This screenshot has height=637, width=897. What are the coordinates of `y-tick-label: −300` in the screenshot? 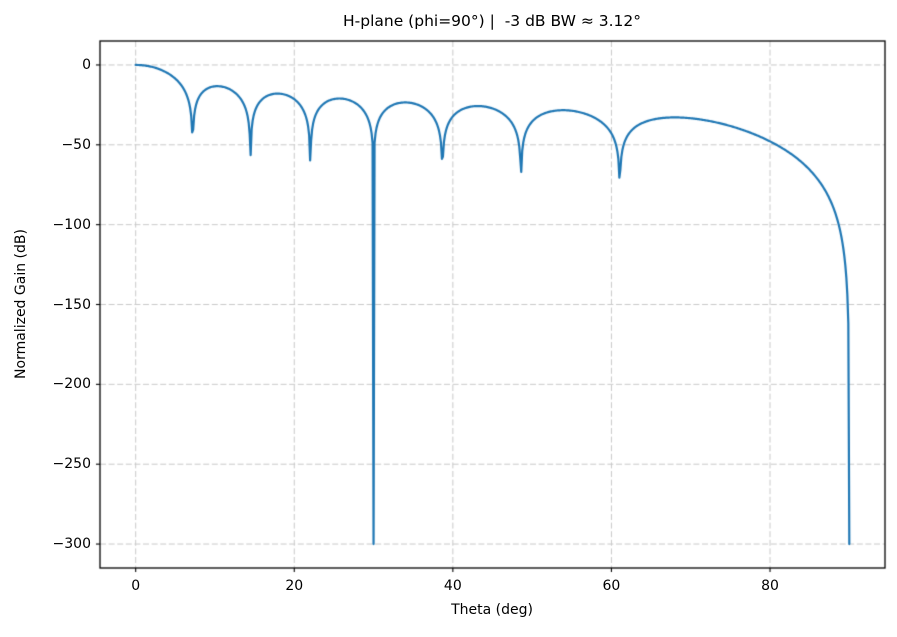 It's located at (71, 544).